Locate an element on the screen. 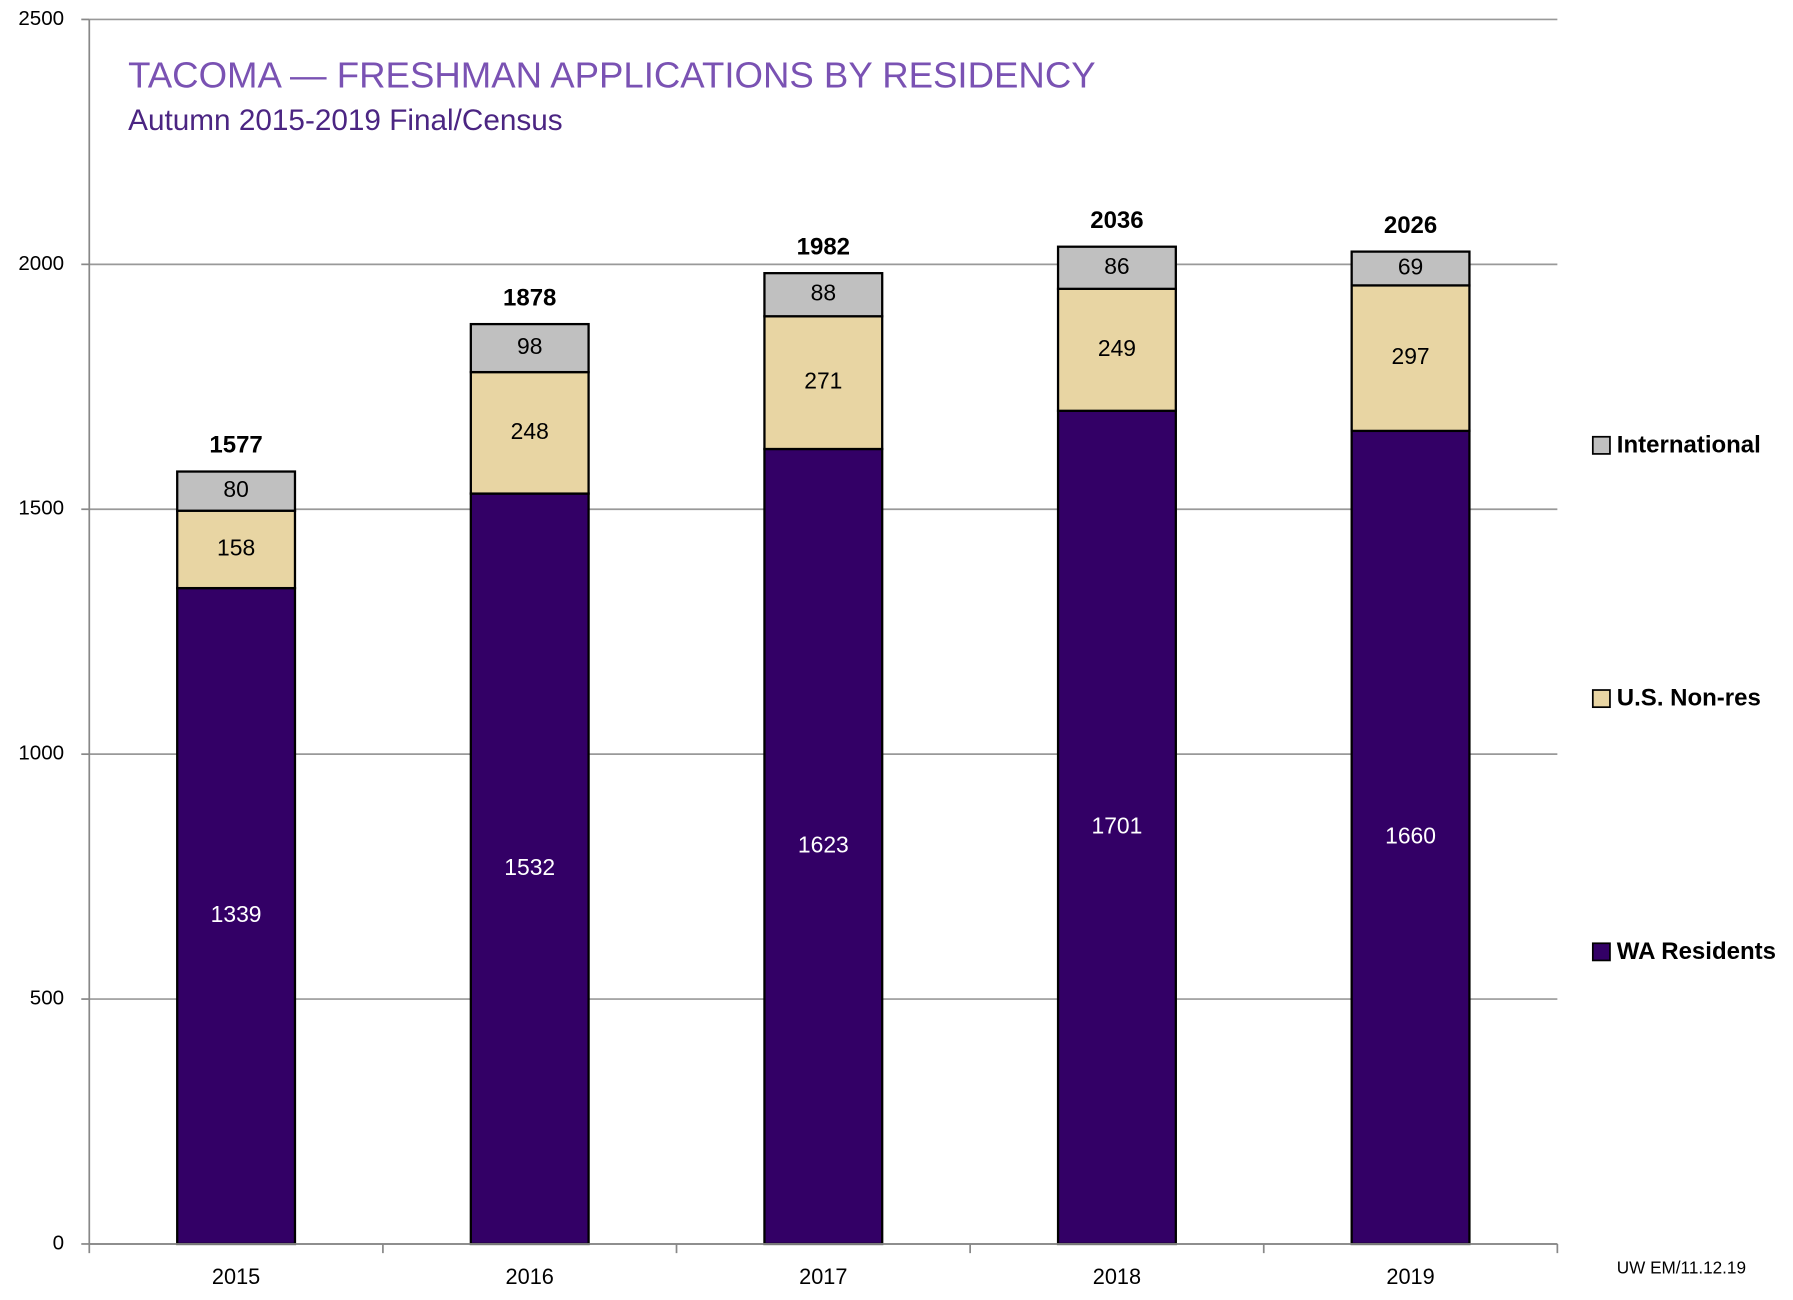 This screenshot has height=1300, width=1793. total-label: 2026 is located at coordinates (1410, 225).